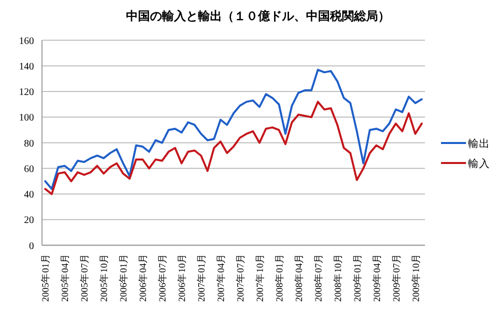 This screenshot has height=325, width=500. Describe the element at coordinates (84, 277) in the screenshot. I see `x-tick-label: 2005年07月` at that location.